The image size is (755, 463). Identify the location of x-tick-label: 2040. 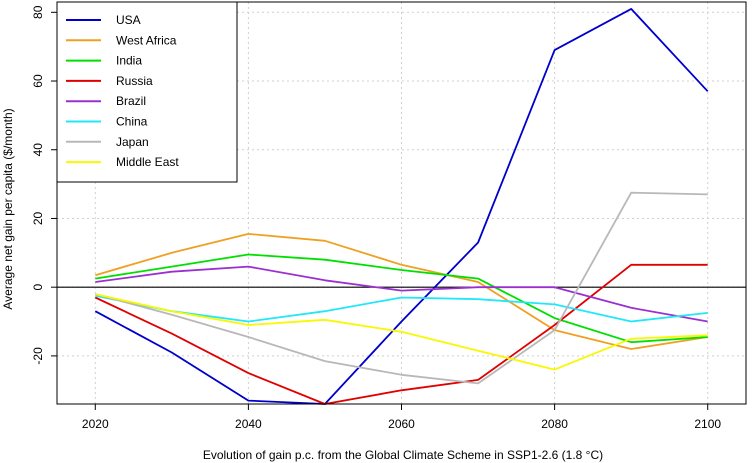
(248, 424).